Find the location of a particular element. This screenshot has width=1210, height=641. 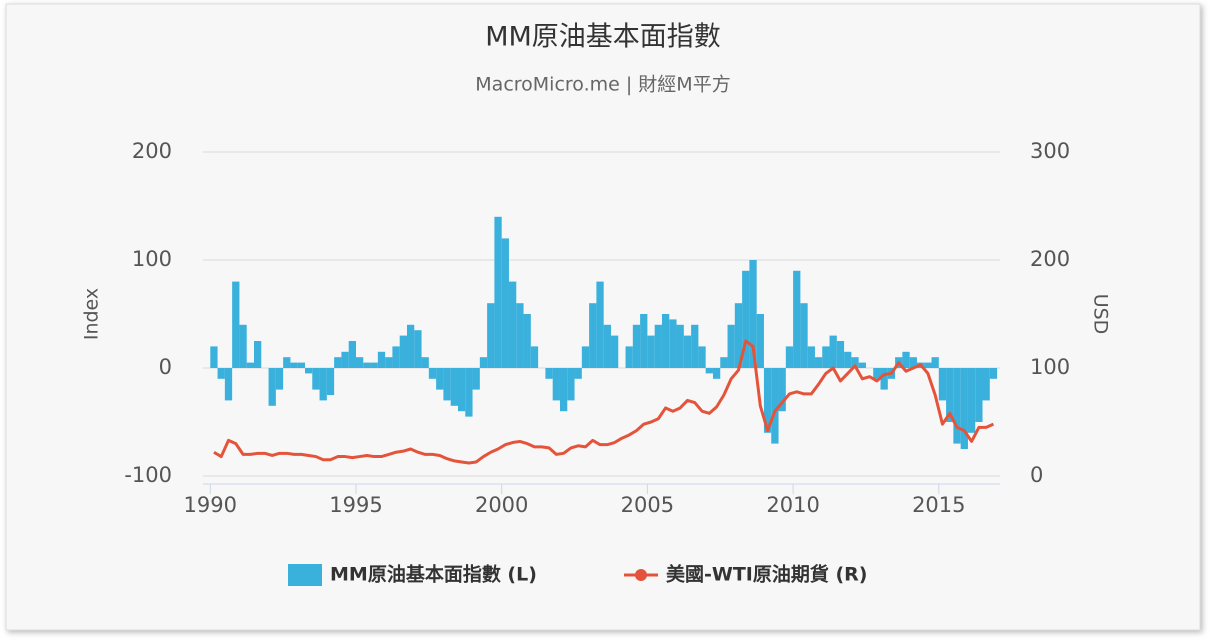

y-tick-label: 0 is located at coordinates (165, 367).